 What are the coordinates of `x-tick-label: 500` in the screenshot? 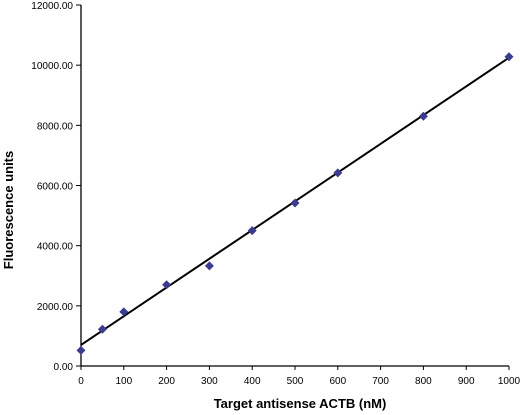 It's located at (295, 381).